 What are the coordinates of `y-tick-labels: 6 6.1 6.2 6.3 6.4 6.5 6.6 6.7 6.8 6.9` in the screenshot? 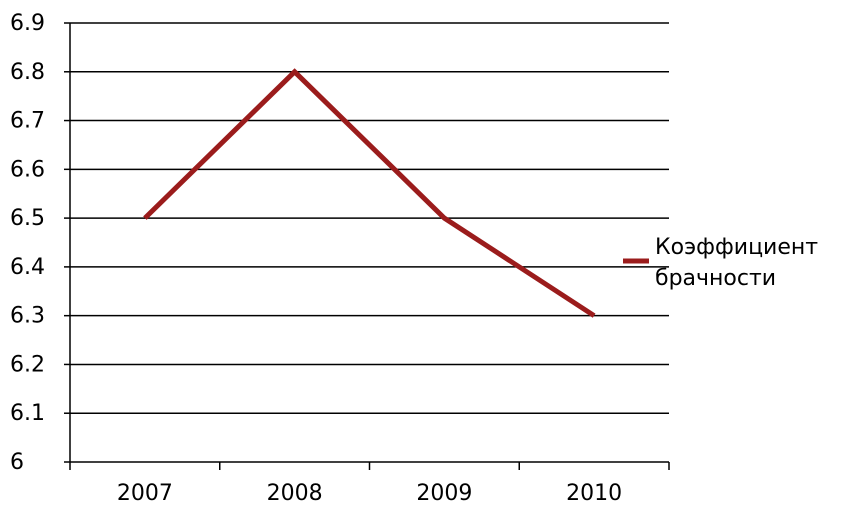 It's located at (27, 243).